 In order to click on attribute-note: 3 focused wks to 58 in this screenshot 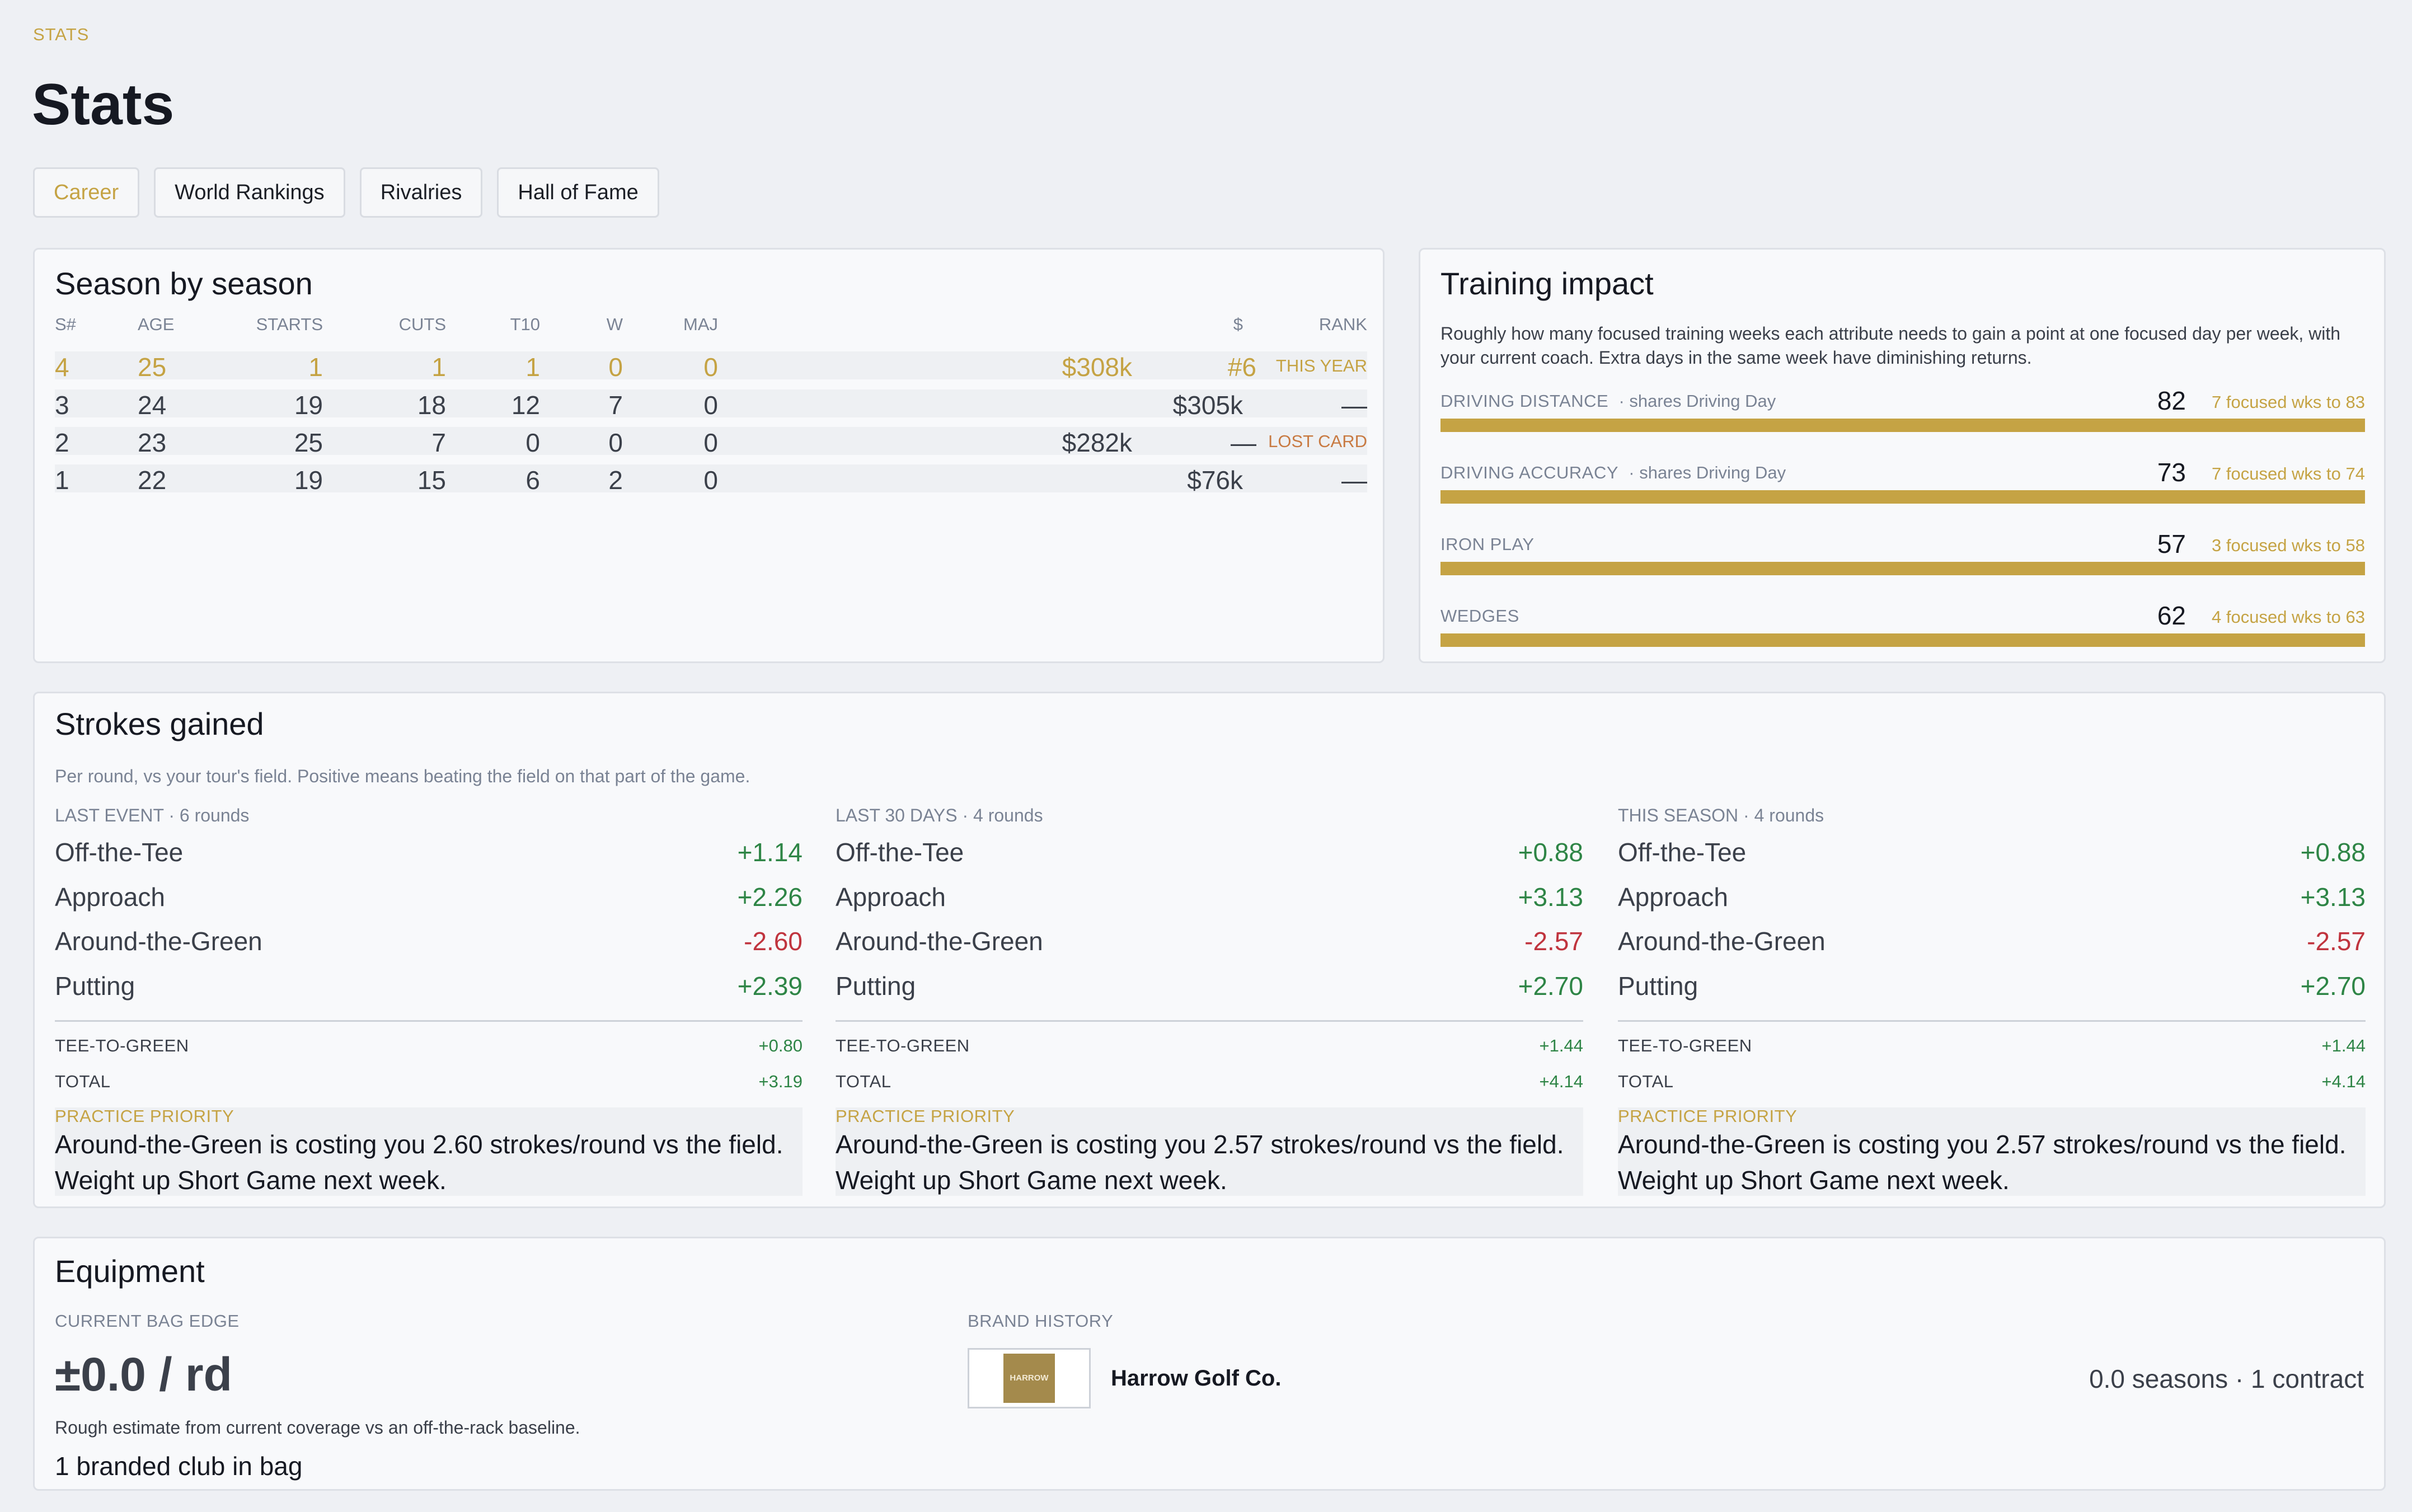, I will do `click(2288, 545)`.